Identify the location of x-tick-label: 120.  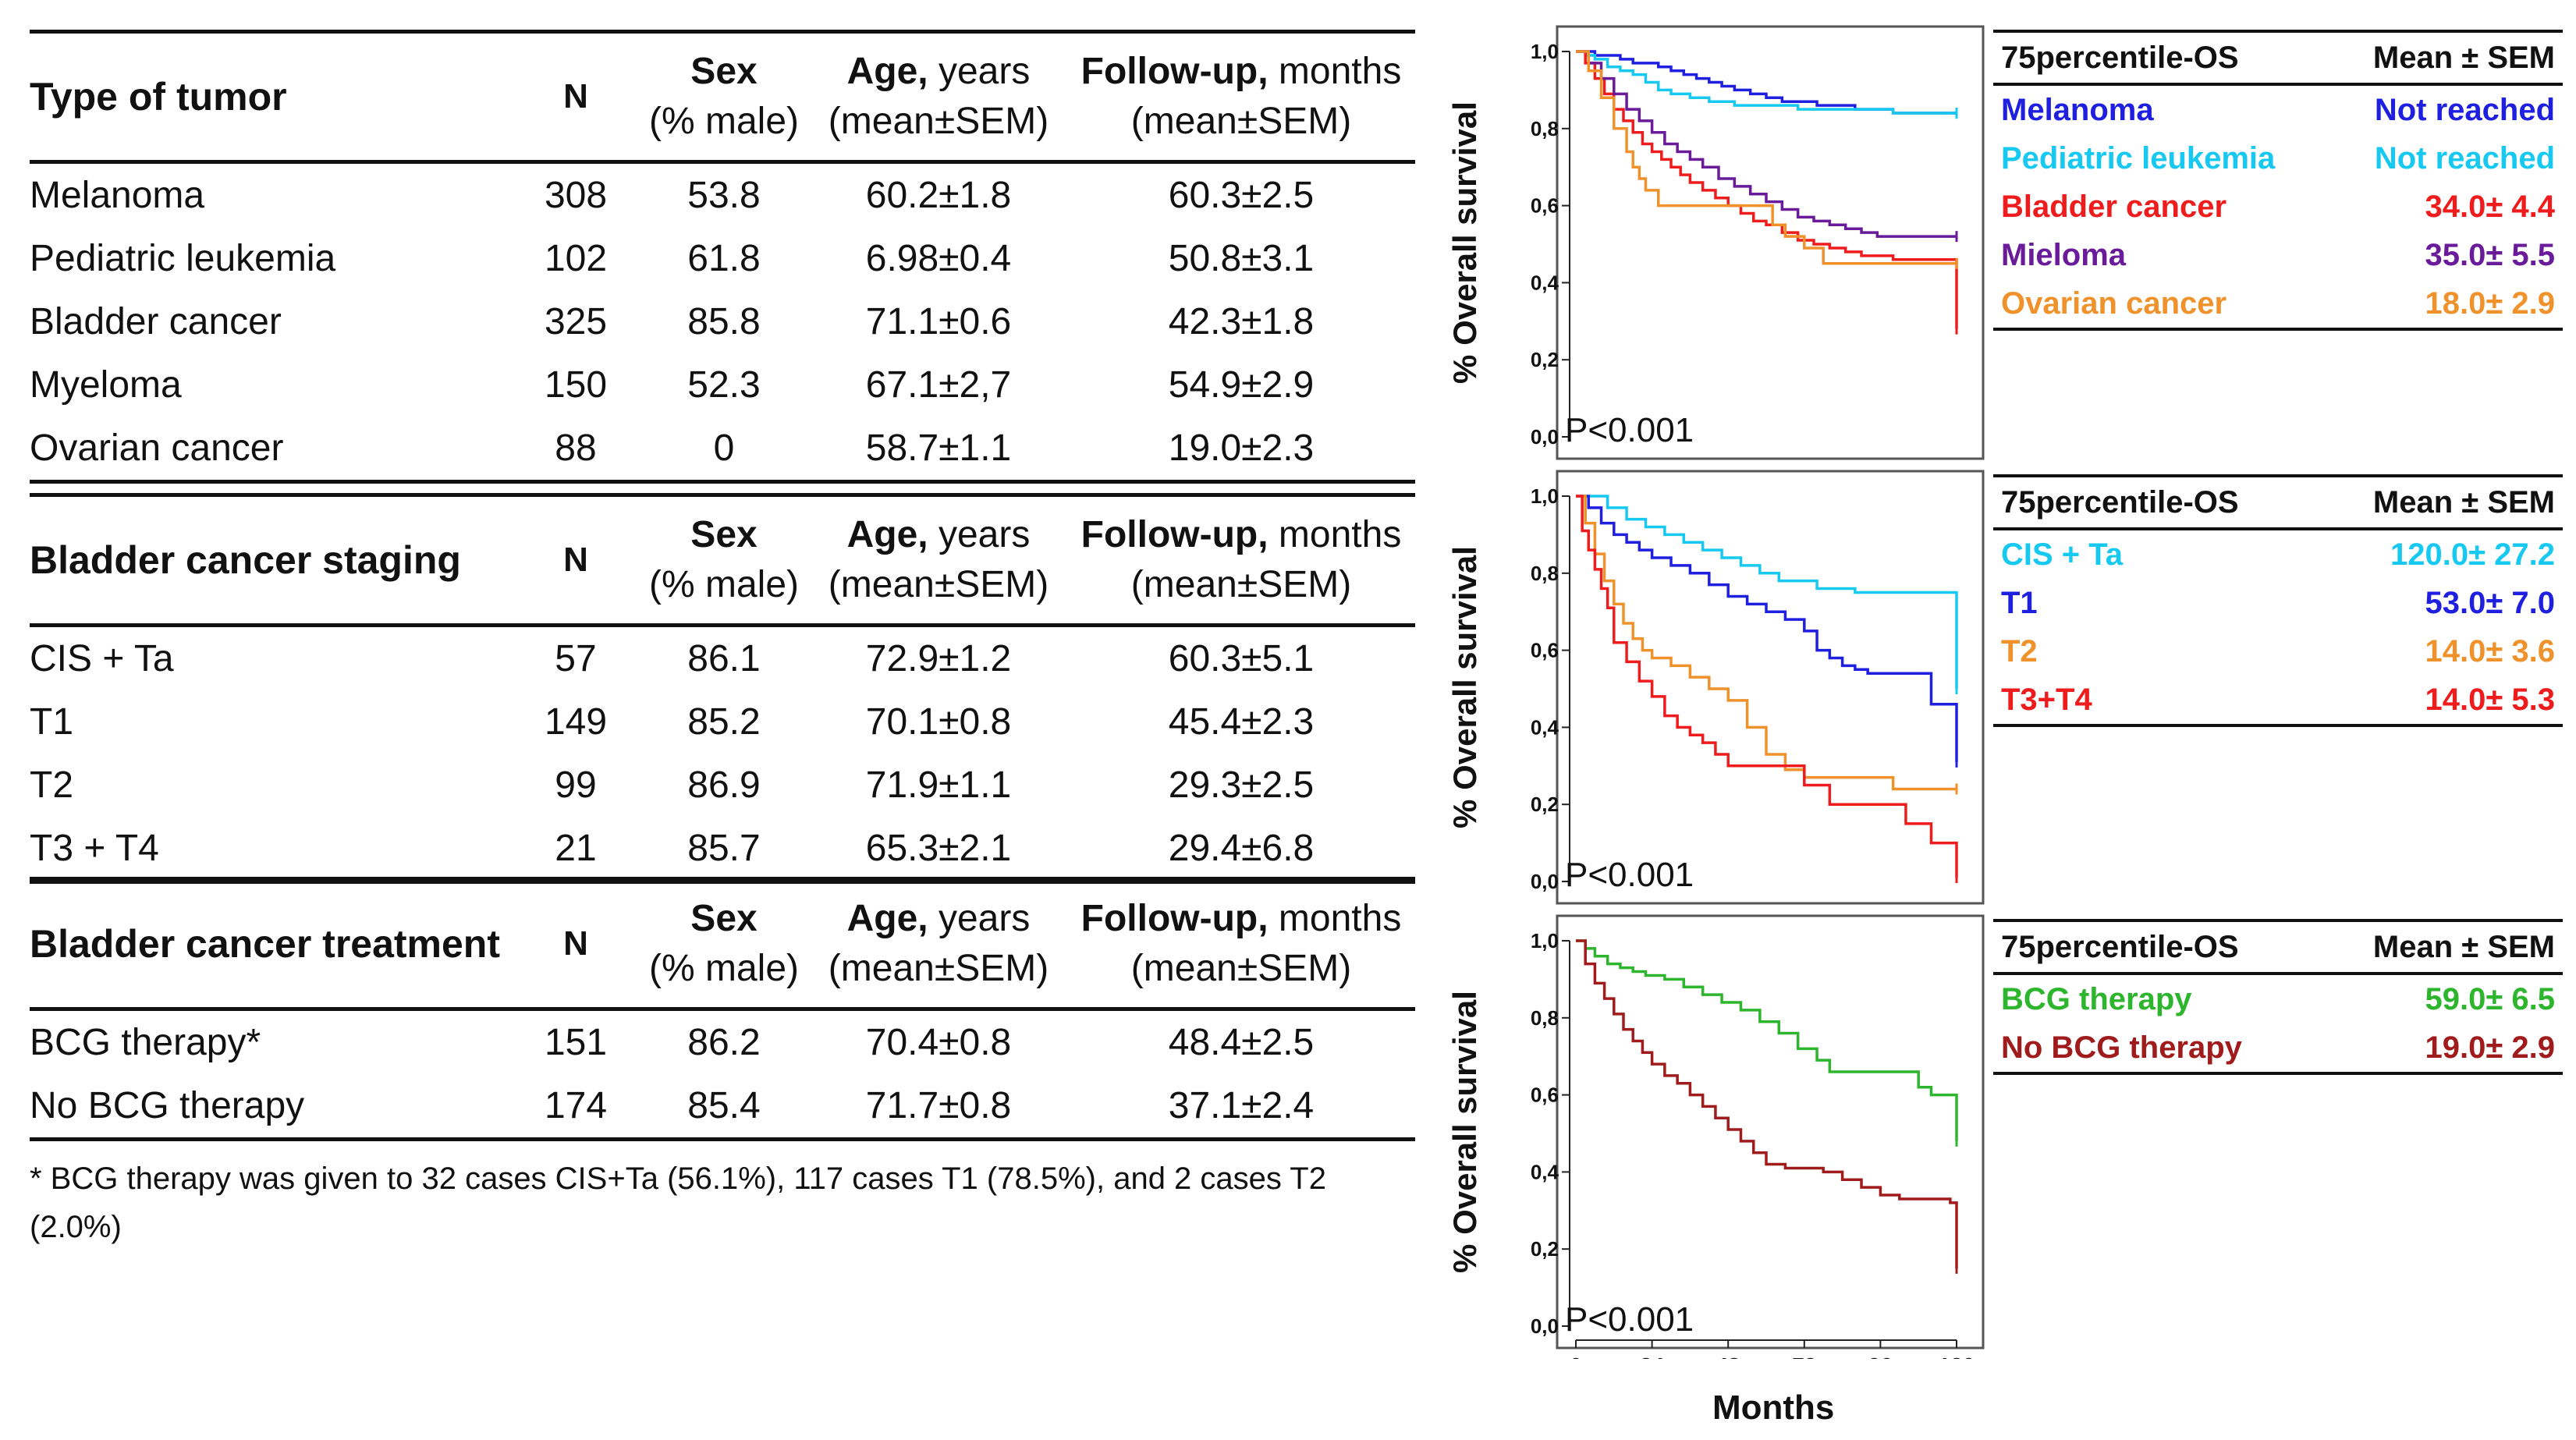
(1957, 1356).